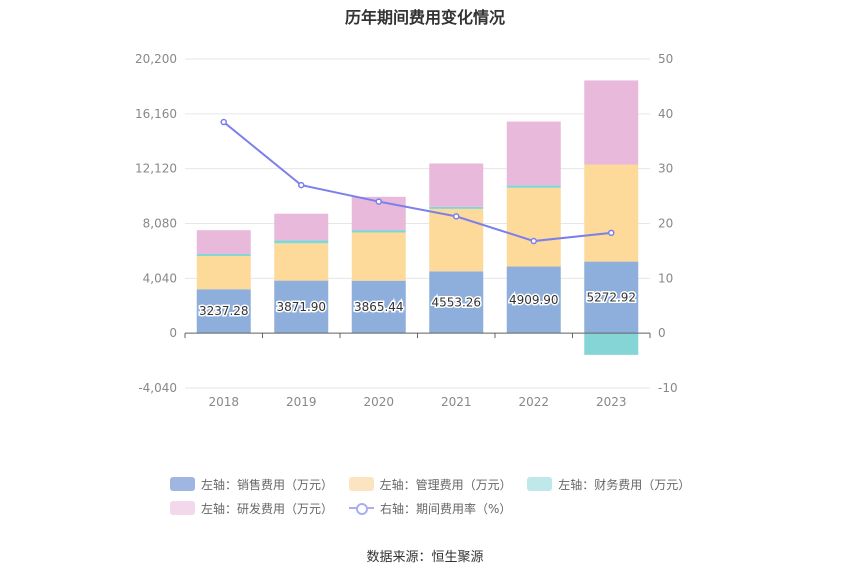 The image size is (850, 575). I want to click on data-source: 数据来源：恒生聚源, so click(425, 557).